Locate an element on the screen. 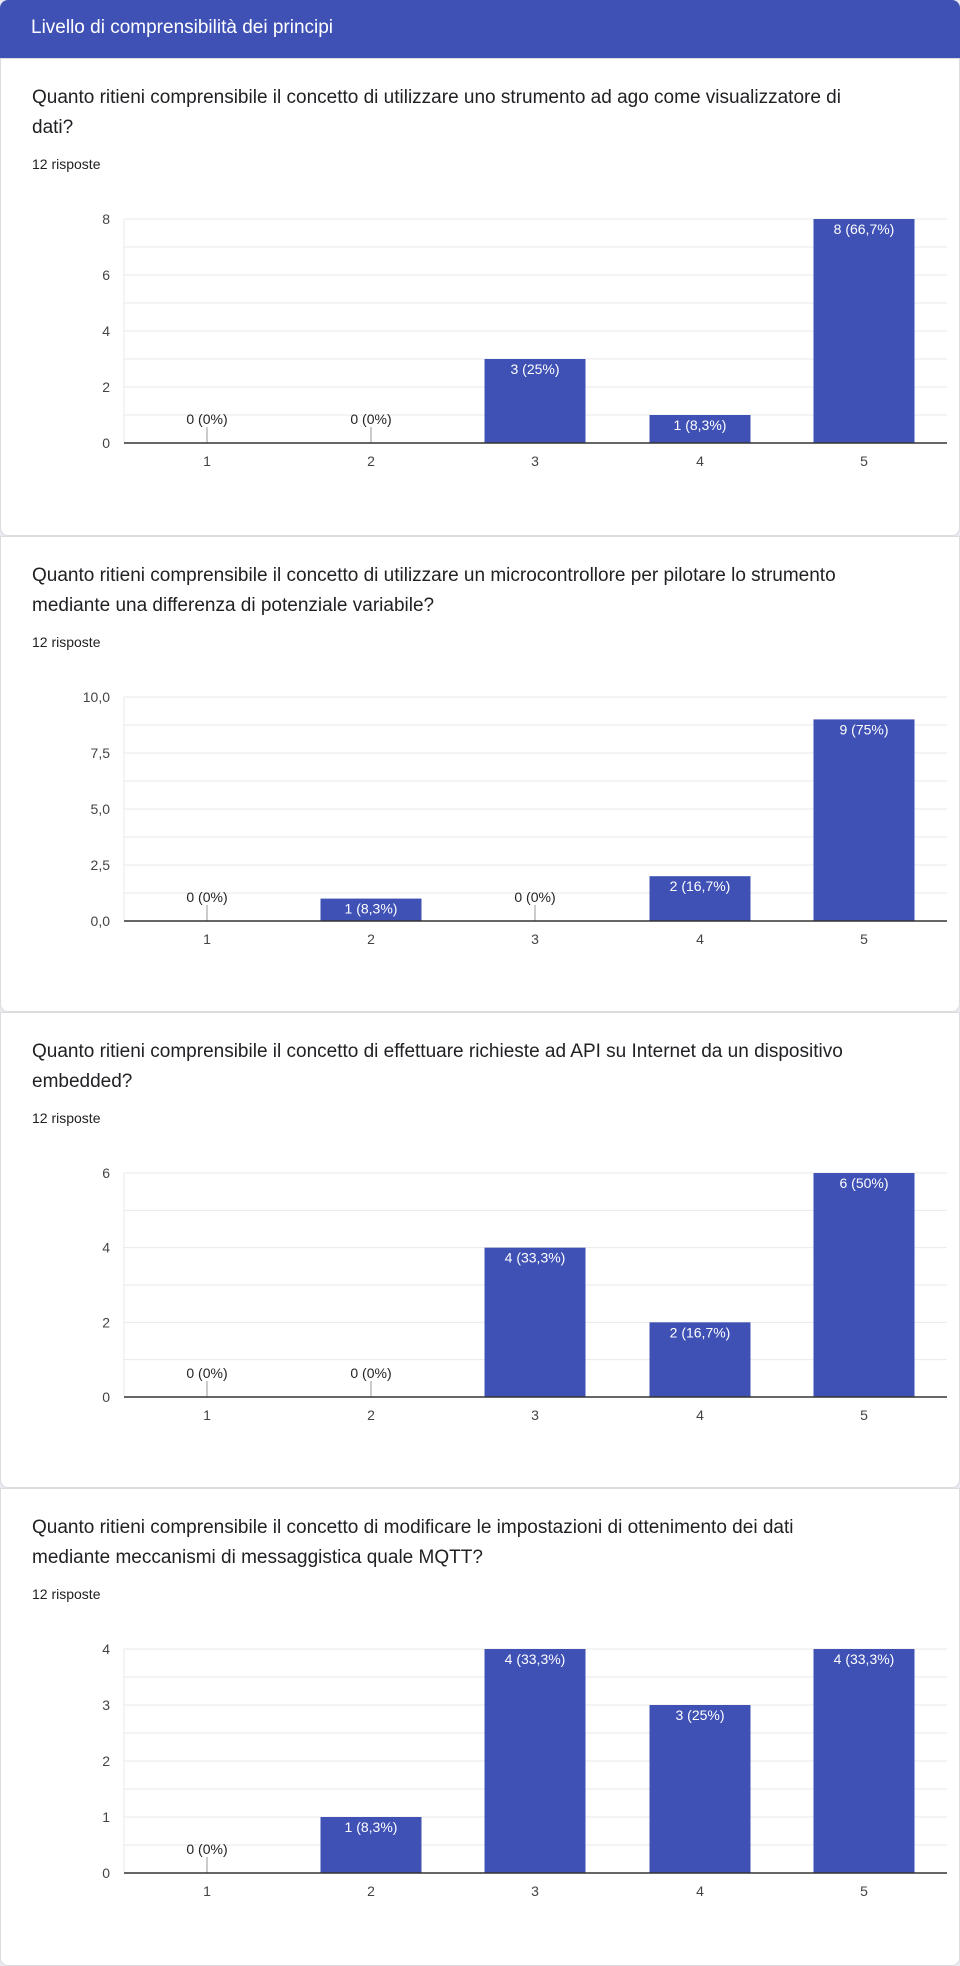 This screenshot has width=960, height=1966. data-label: 9 (75%) is located at coordinates (863, 729).